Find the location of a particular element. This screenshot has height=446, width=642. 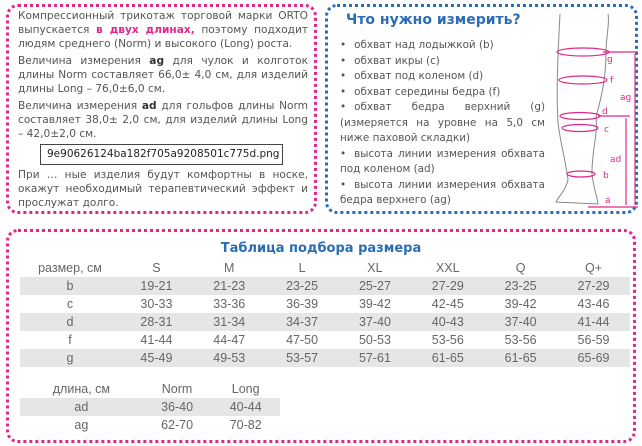

column-header: Norm is located at coordinates (177, 389).